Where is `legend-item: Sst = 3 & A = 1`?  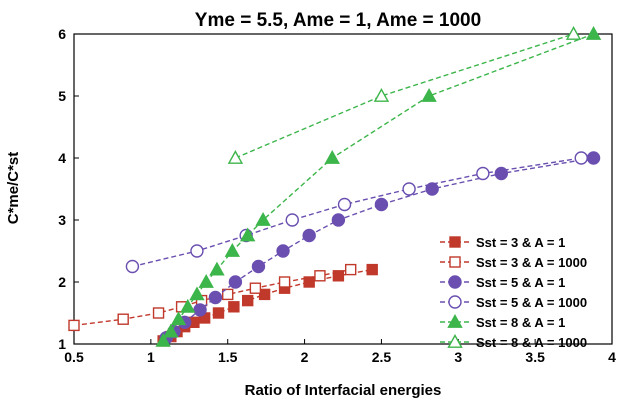
legend-item: Sst = 3 & A = 1 is located at coordinates (502, 242).